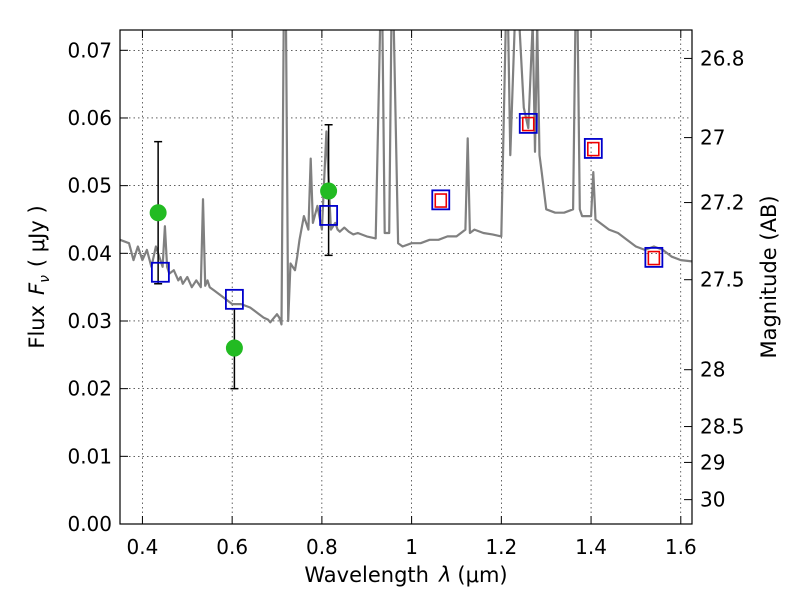  What do you see at coordinates (411, 547) in the screenshot?
I see `x-tick-label: 1` at bounding box center [411, 547].